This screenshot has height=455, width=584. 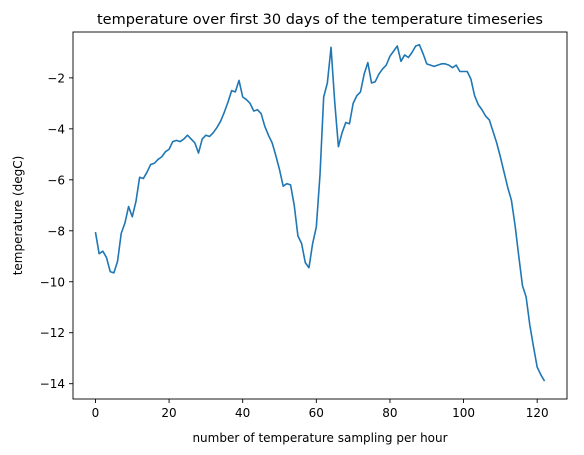 I want to click on y-tick-label: −6, so click(x=56, y=180).